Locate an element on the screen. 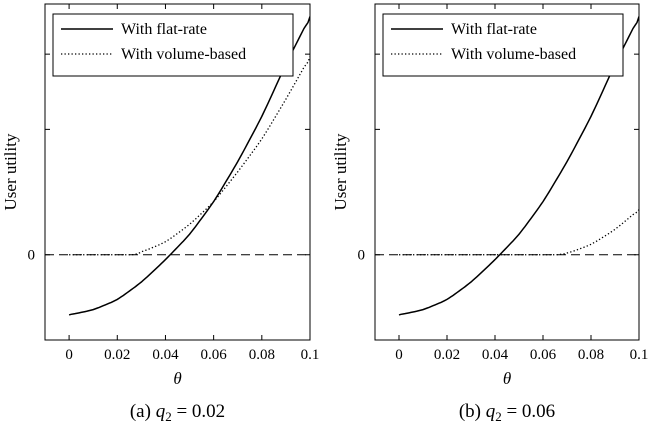 The height and width of the screenshot is (435, 649). caption-prefix: (a) is located at coordinates (143, 411).